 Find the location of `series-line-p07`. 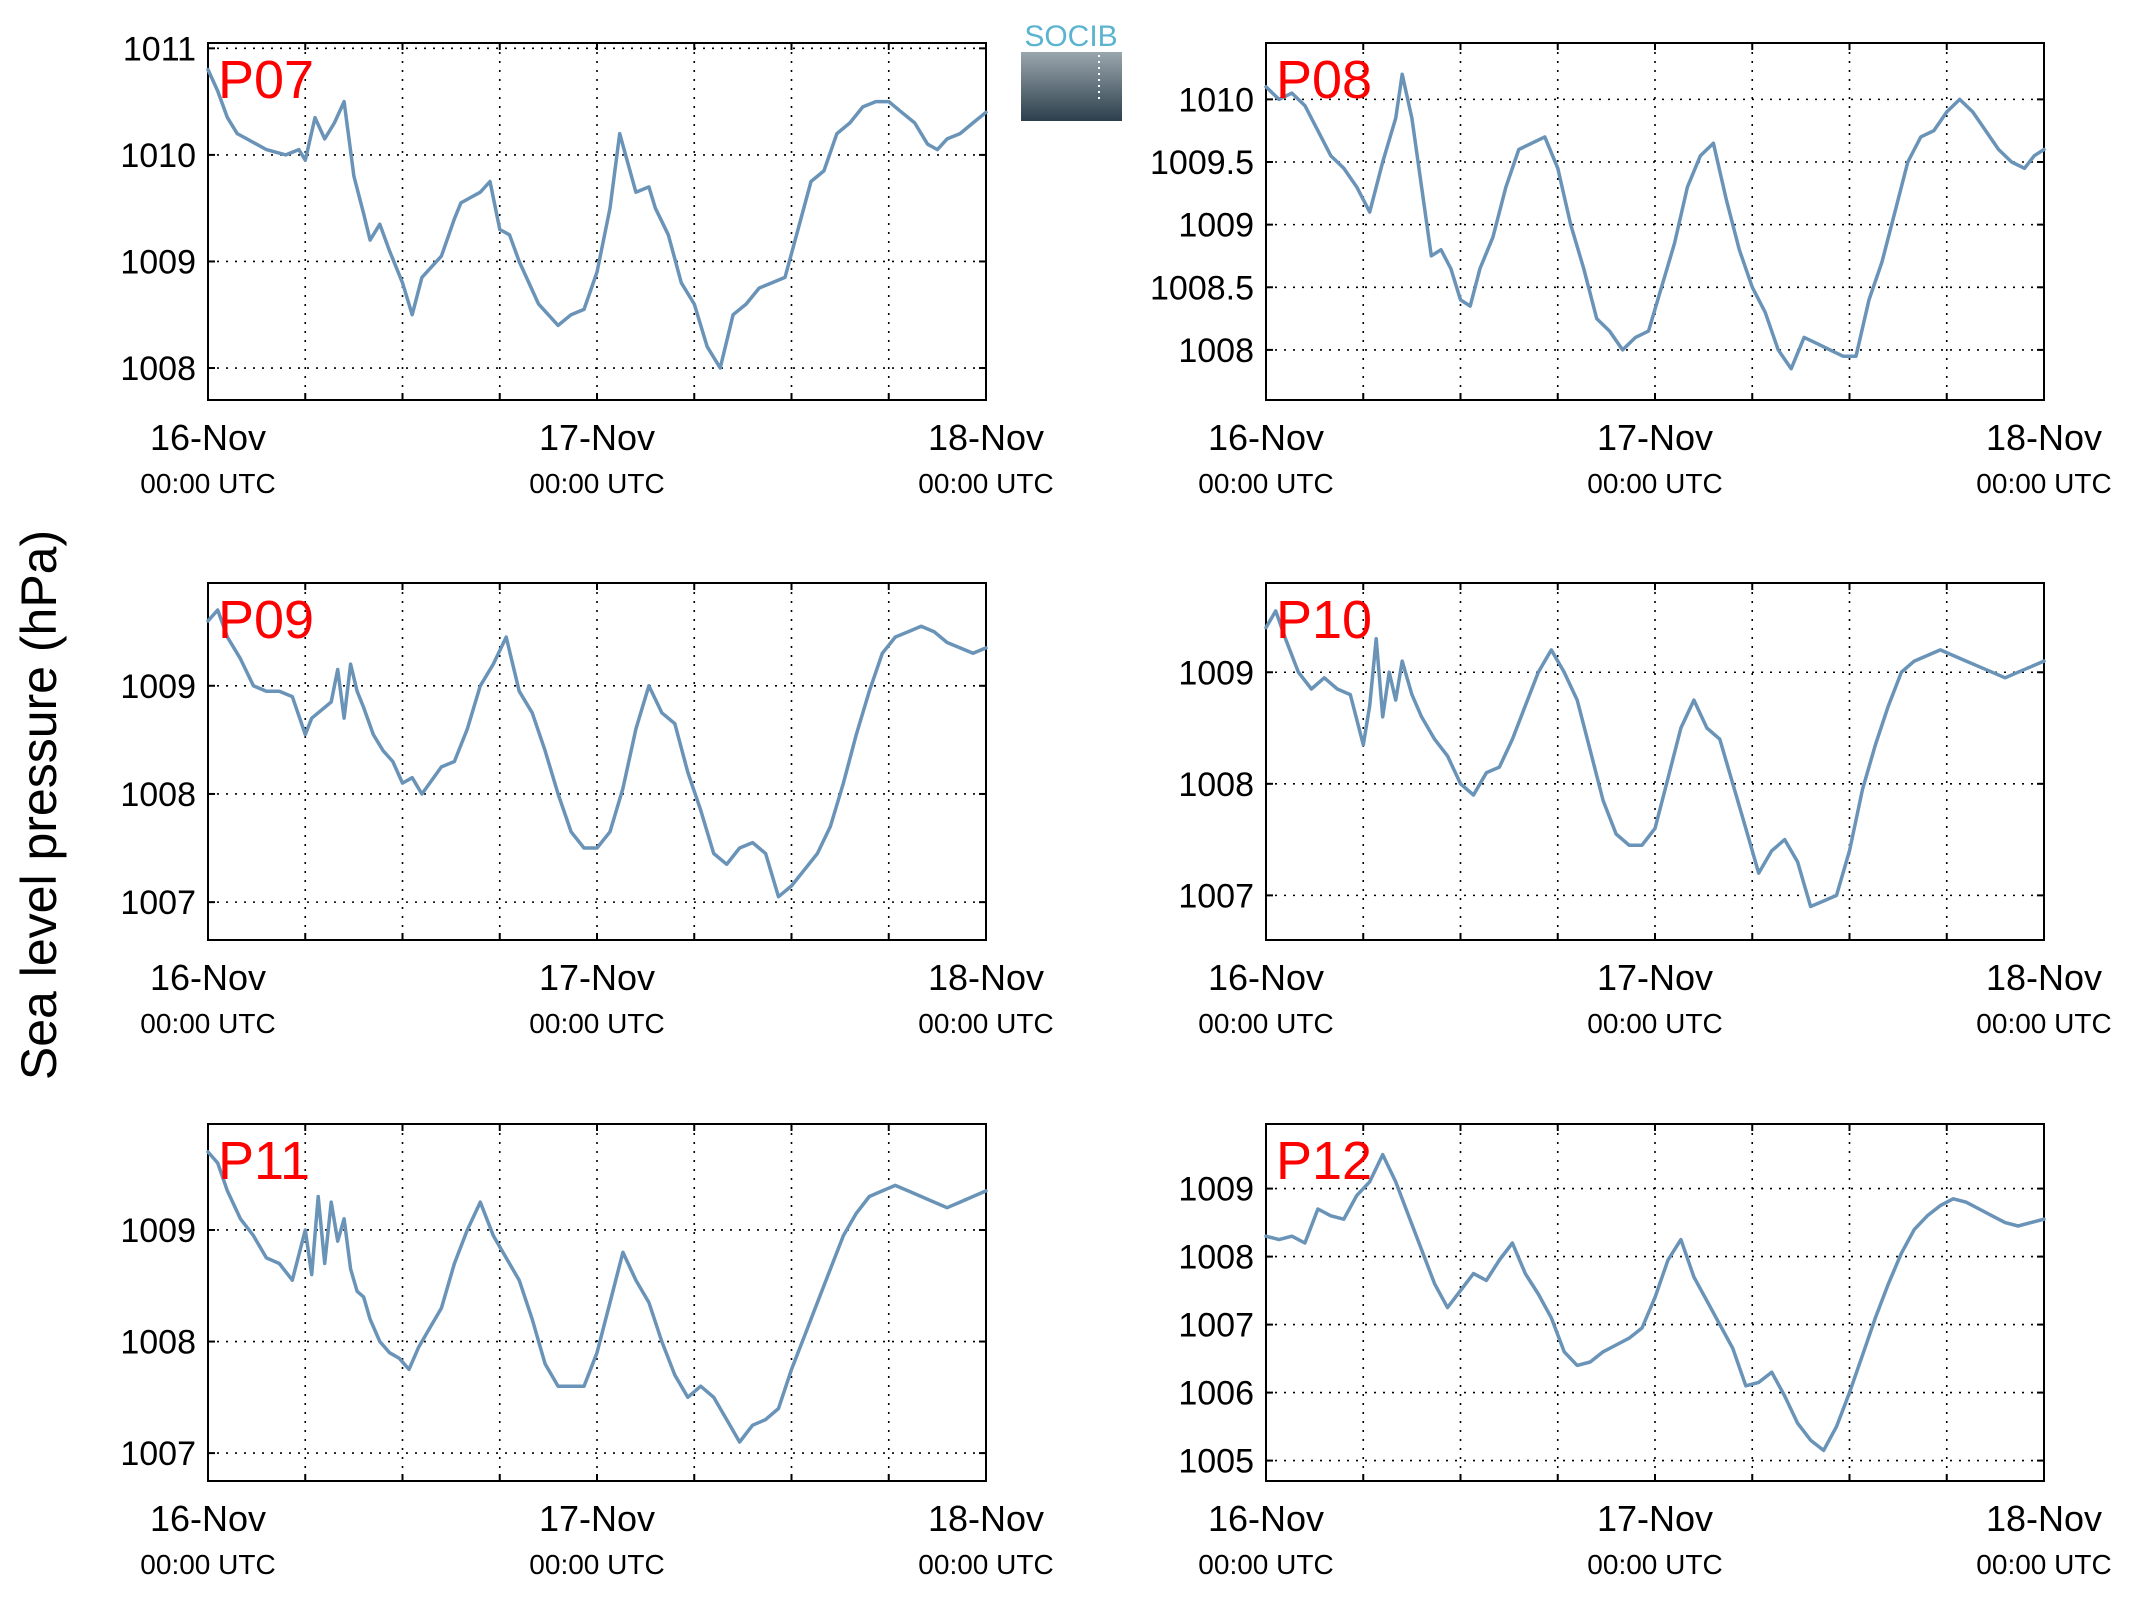

series-line-p07 is located at coordinates (597, 218).